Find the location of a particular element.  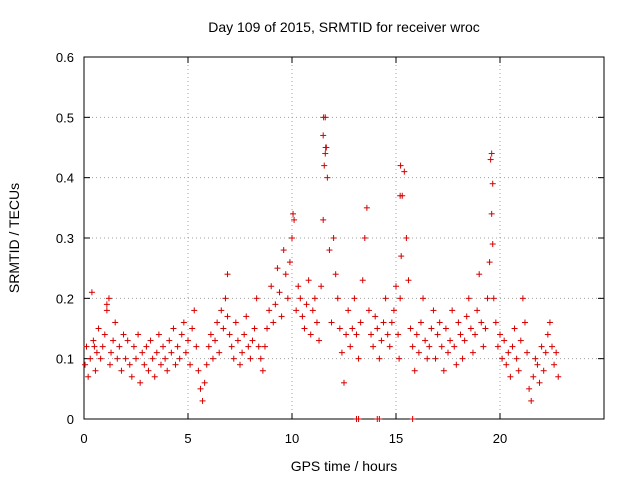

y-tick-label: 0.3 is located at coordinates (65, 238).